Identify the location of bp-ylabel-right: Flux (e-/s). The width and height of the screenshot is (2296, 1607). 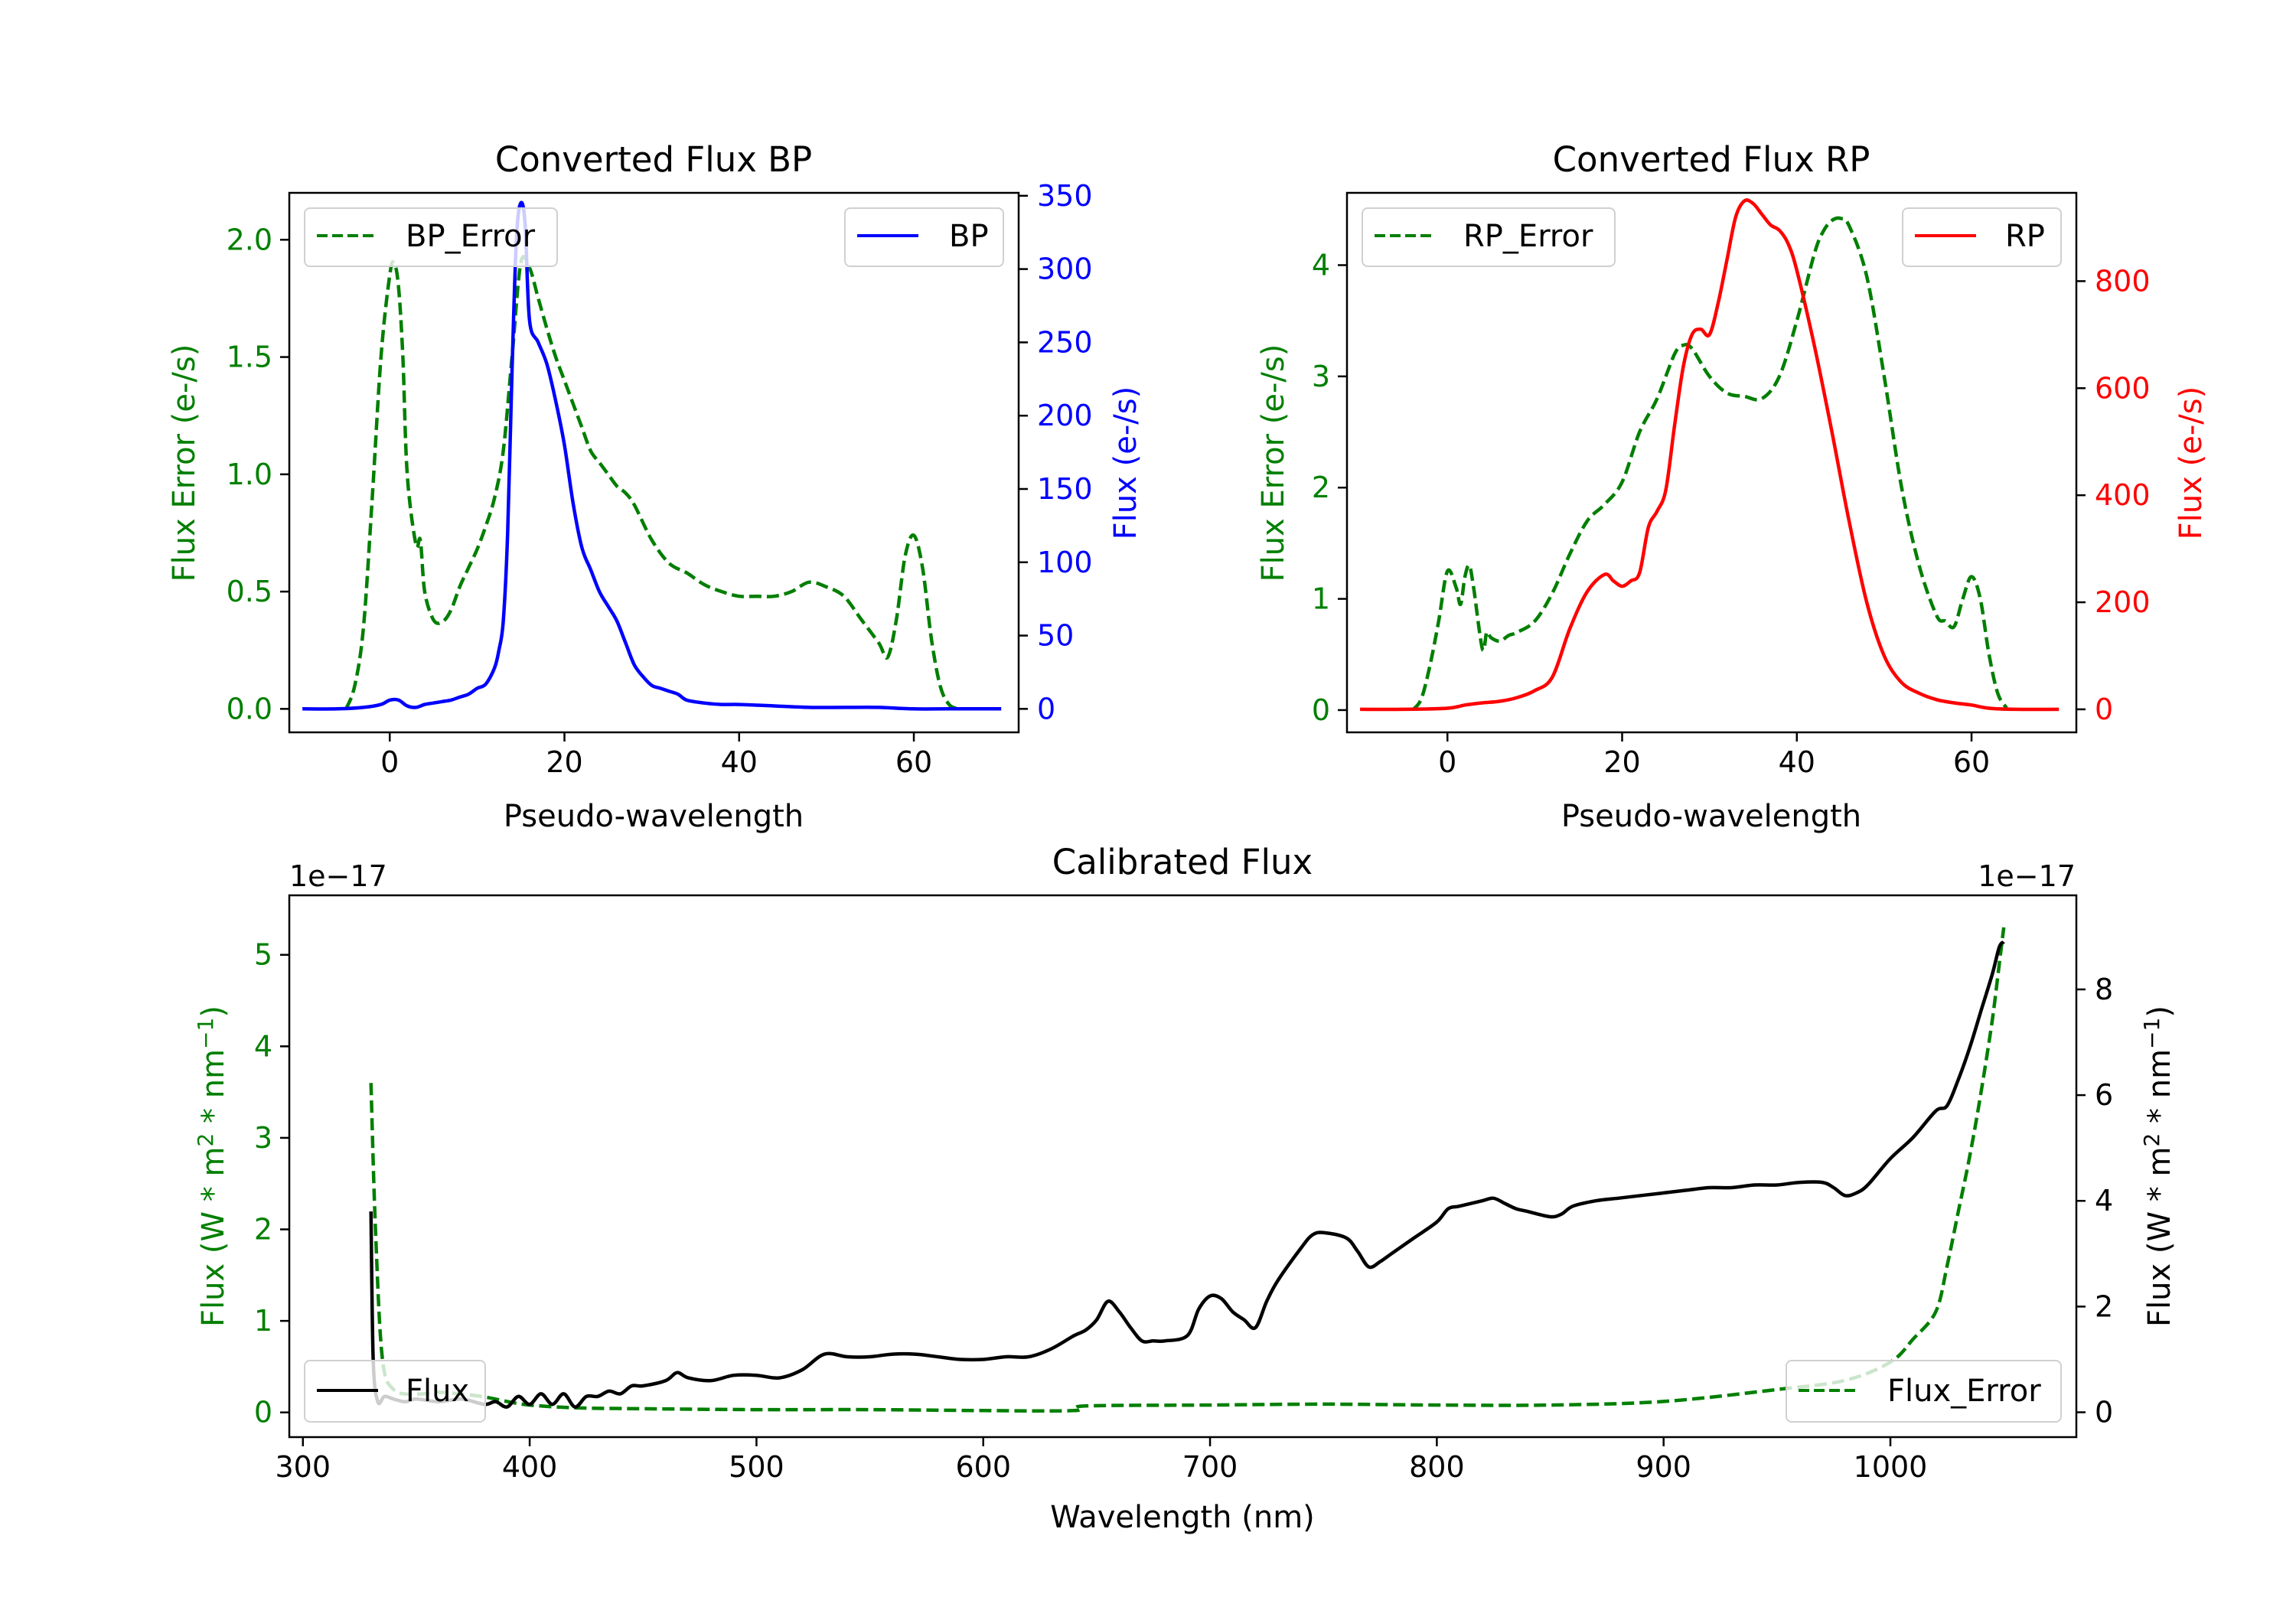
(1125, 463).